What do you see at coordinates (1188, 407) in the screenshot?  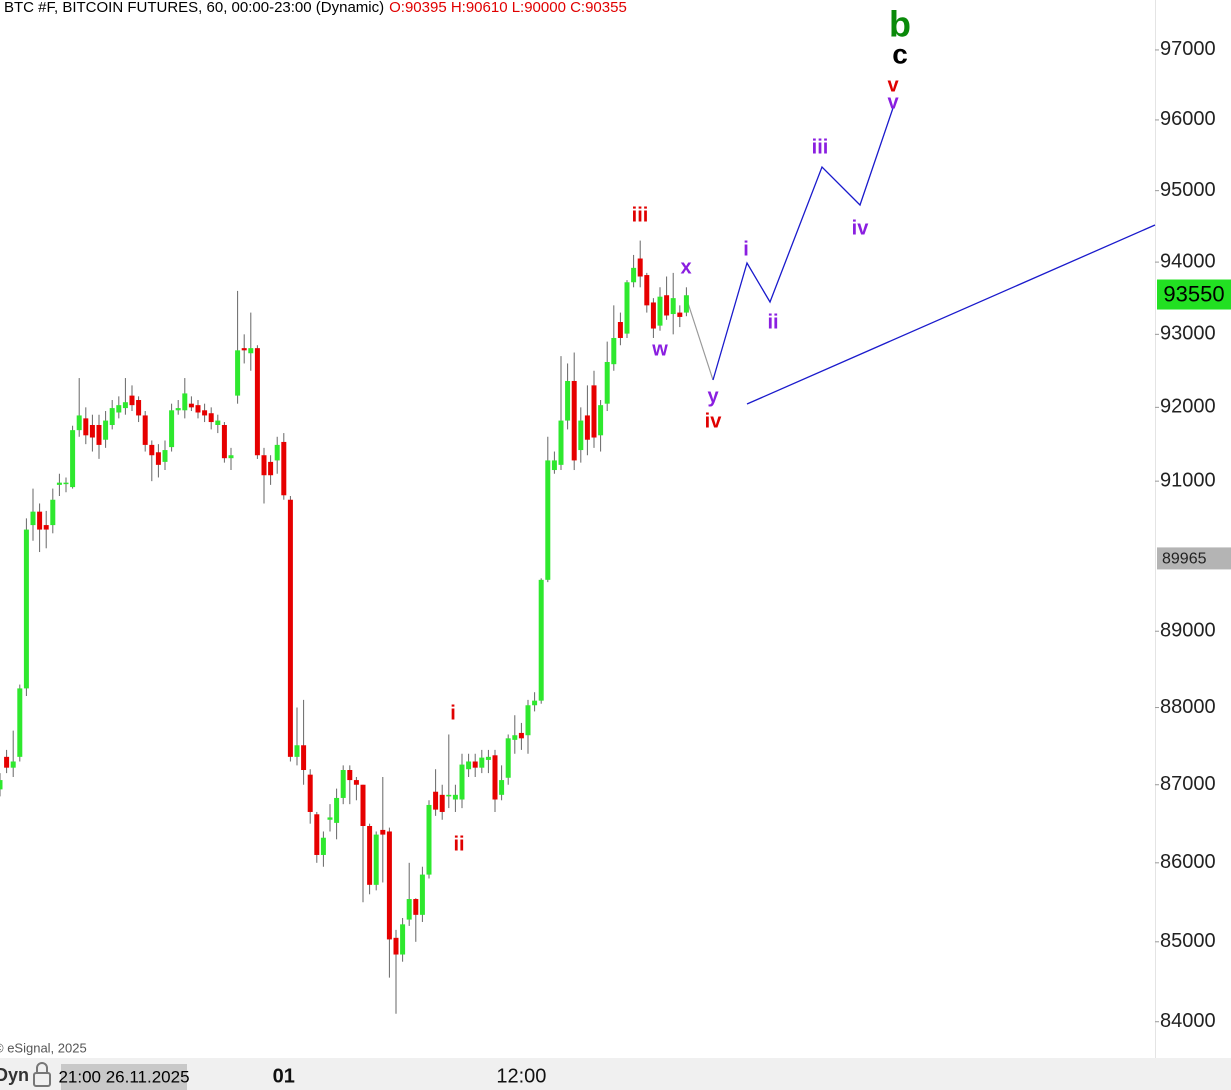 I see `y-tick-label: 92000` at bounding box center [1188, 407].